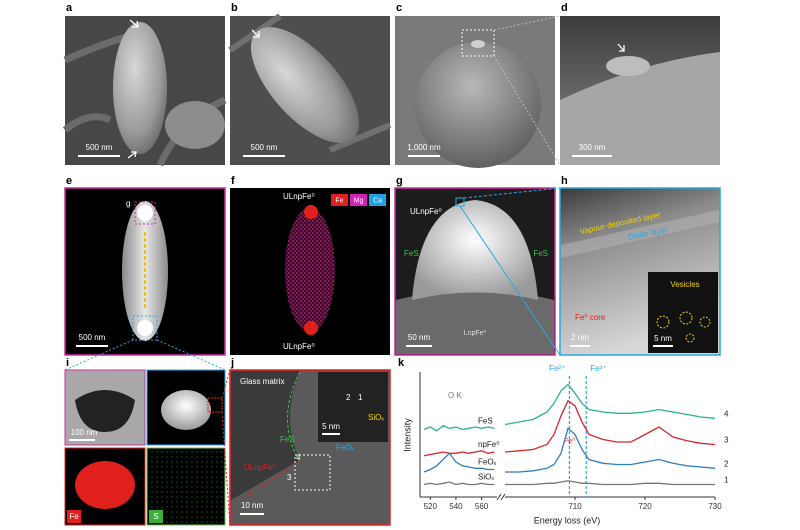 The width and height of the screenshot is (800, 530). What do you see at coordinates (628, 66) in the screenshot?
I see `bump` at bounding box center [628, 66].